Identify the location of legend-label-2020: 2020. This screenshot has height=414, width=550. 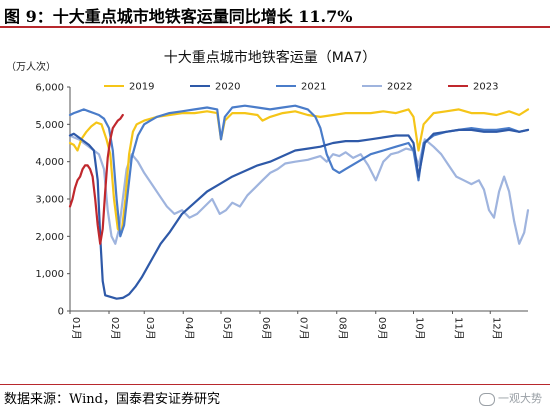
(227, 87).